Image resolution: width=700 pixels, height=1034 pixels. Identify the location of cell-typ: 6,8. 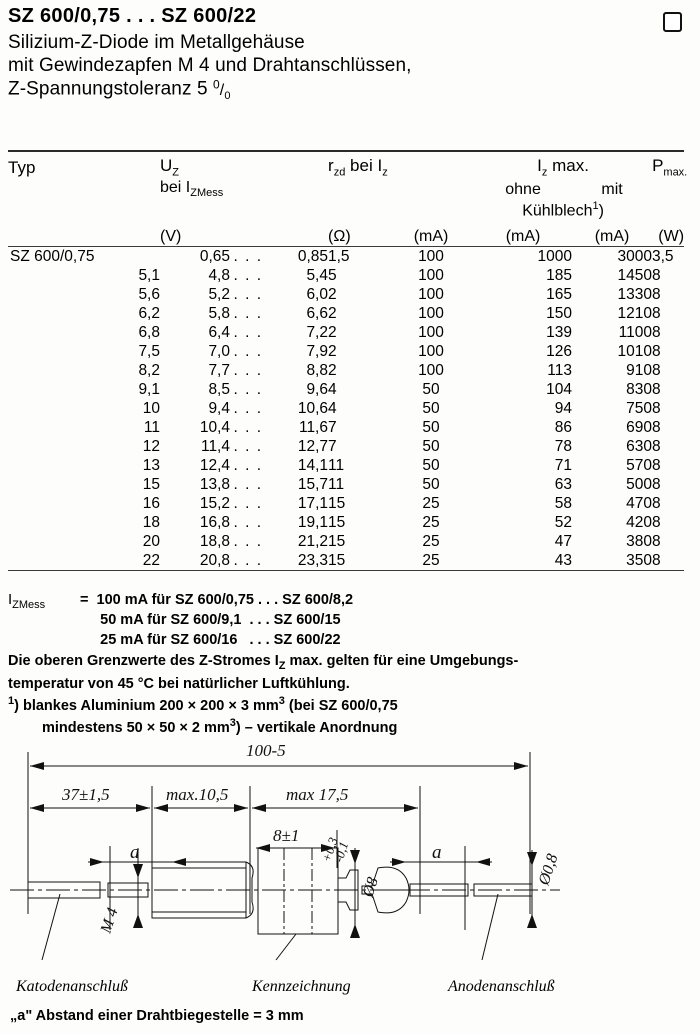
(149, 332).